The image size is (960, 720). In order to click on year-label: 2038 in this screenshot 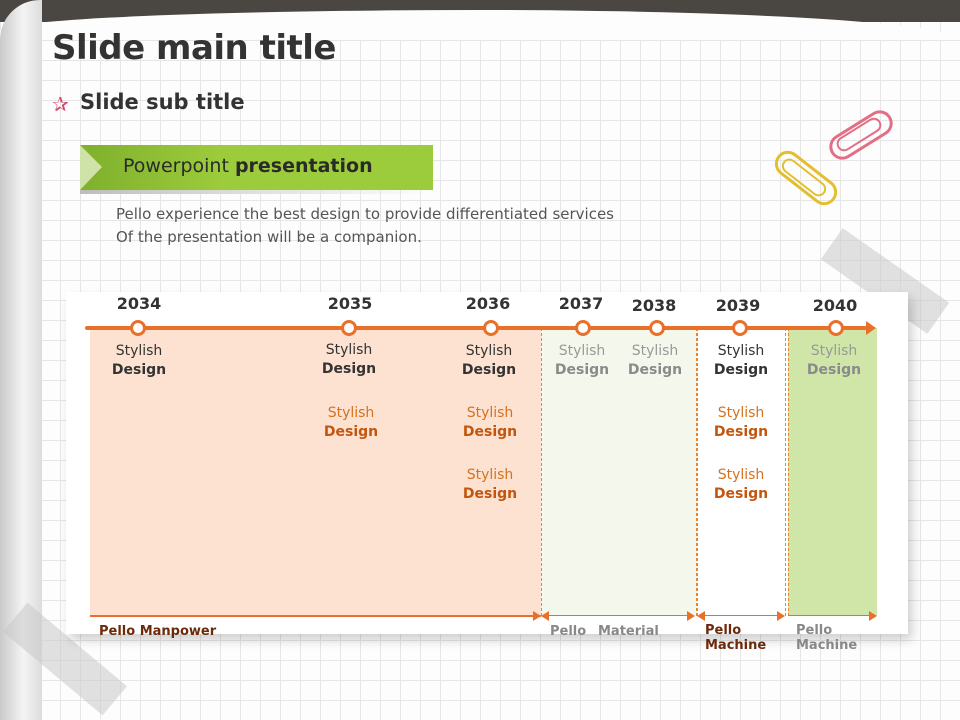, I will do `click(654, 305)`.